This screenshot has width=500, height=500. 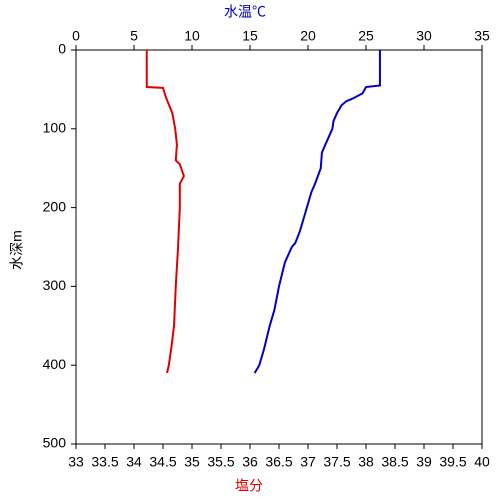 I want to click on x-tick-label: 39, so click(x=424, y=462).